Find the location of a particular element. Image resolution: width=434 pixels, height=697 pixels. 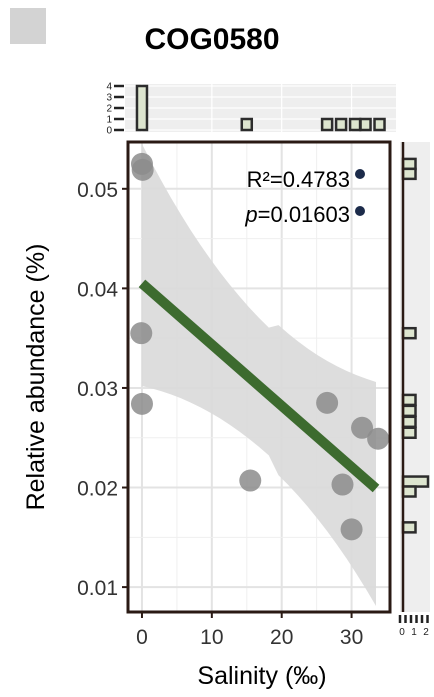

top-hist-tick-label: 0 is located at coordinates (109, 131).